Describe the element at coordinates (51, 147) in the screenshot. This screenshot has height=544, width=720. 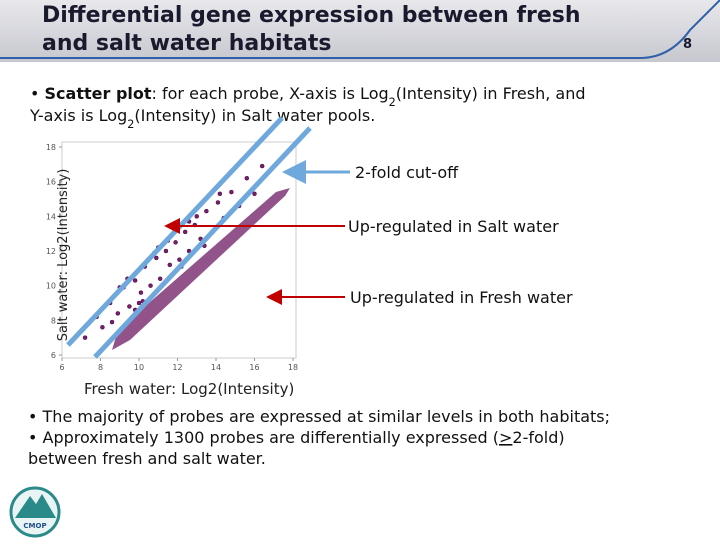
I see `y-tick-label: 18` at that location.